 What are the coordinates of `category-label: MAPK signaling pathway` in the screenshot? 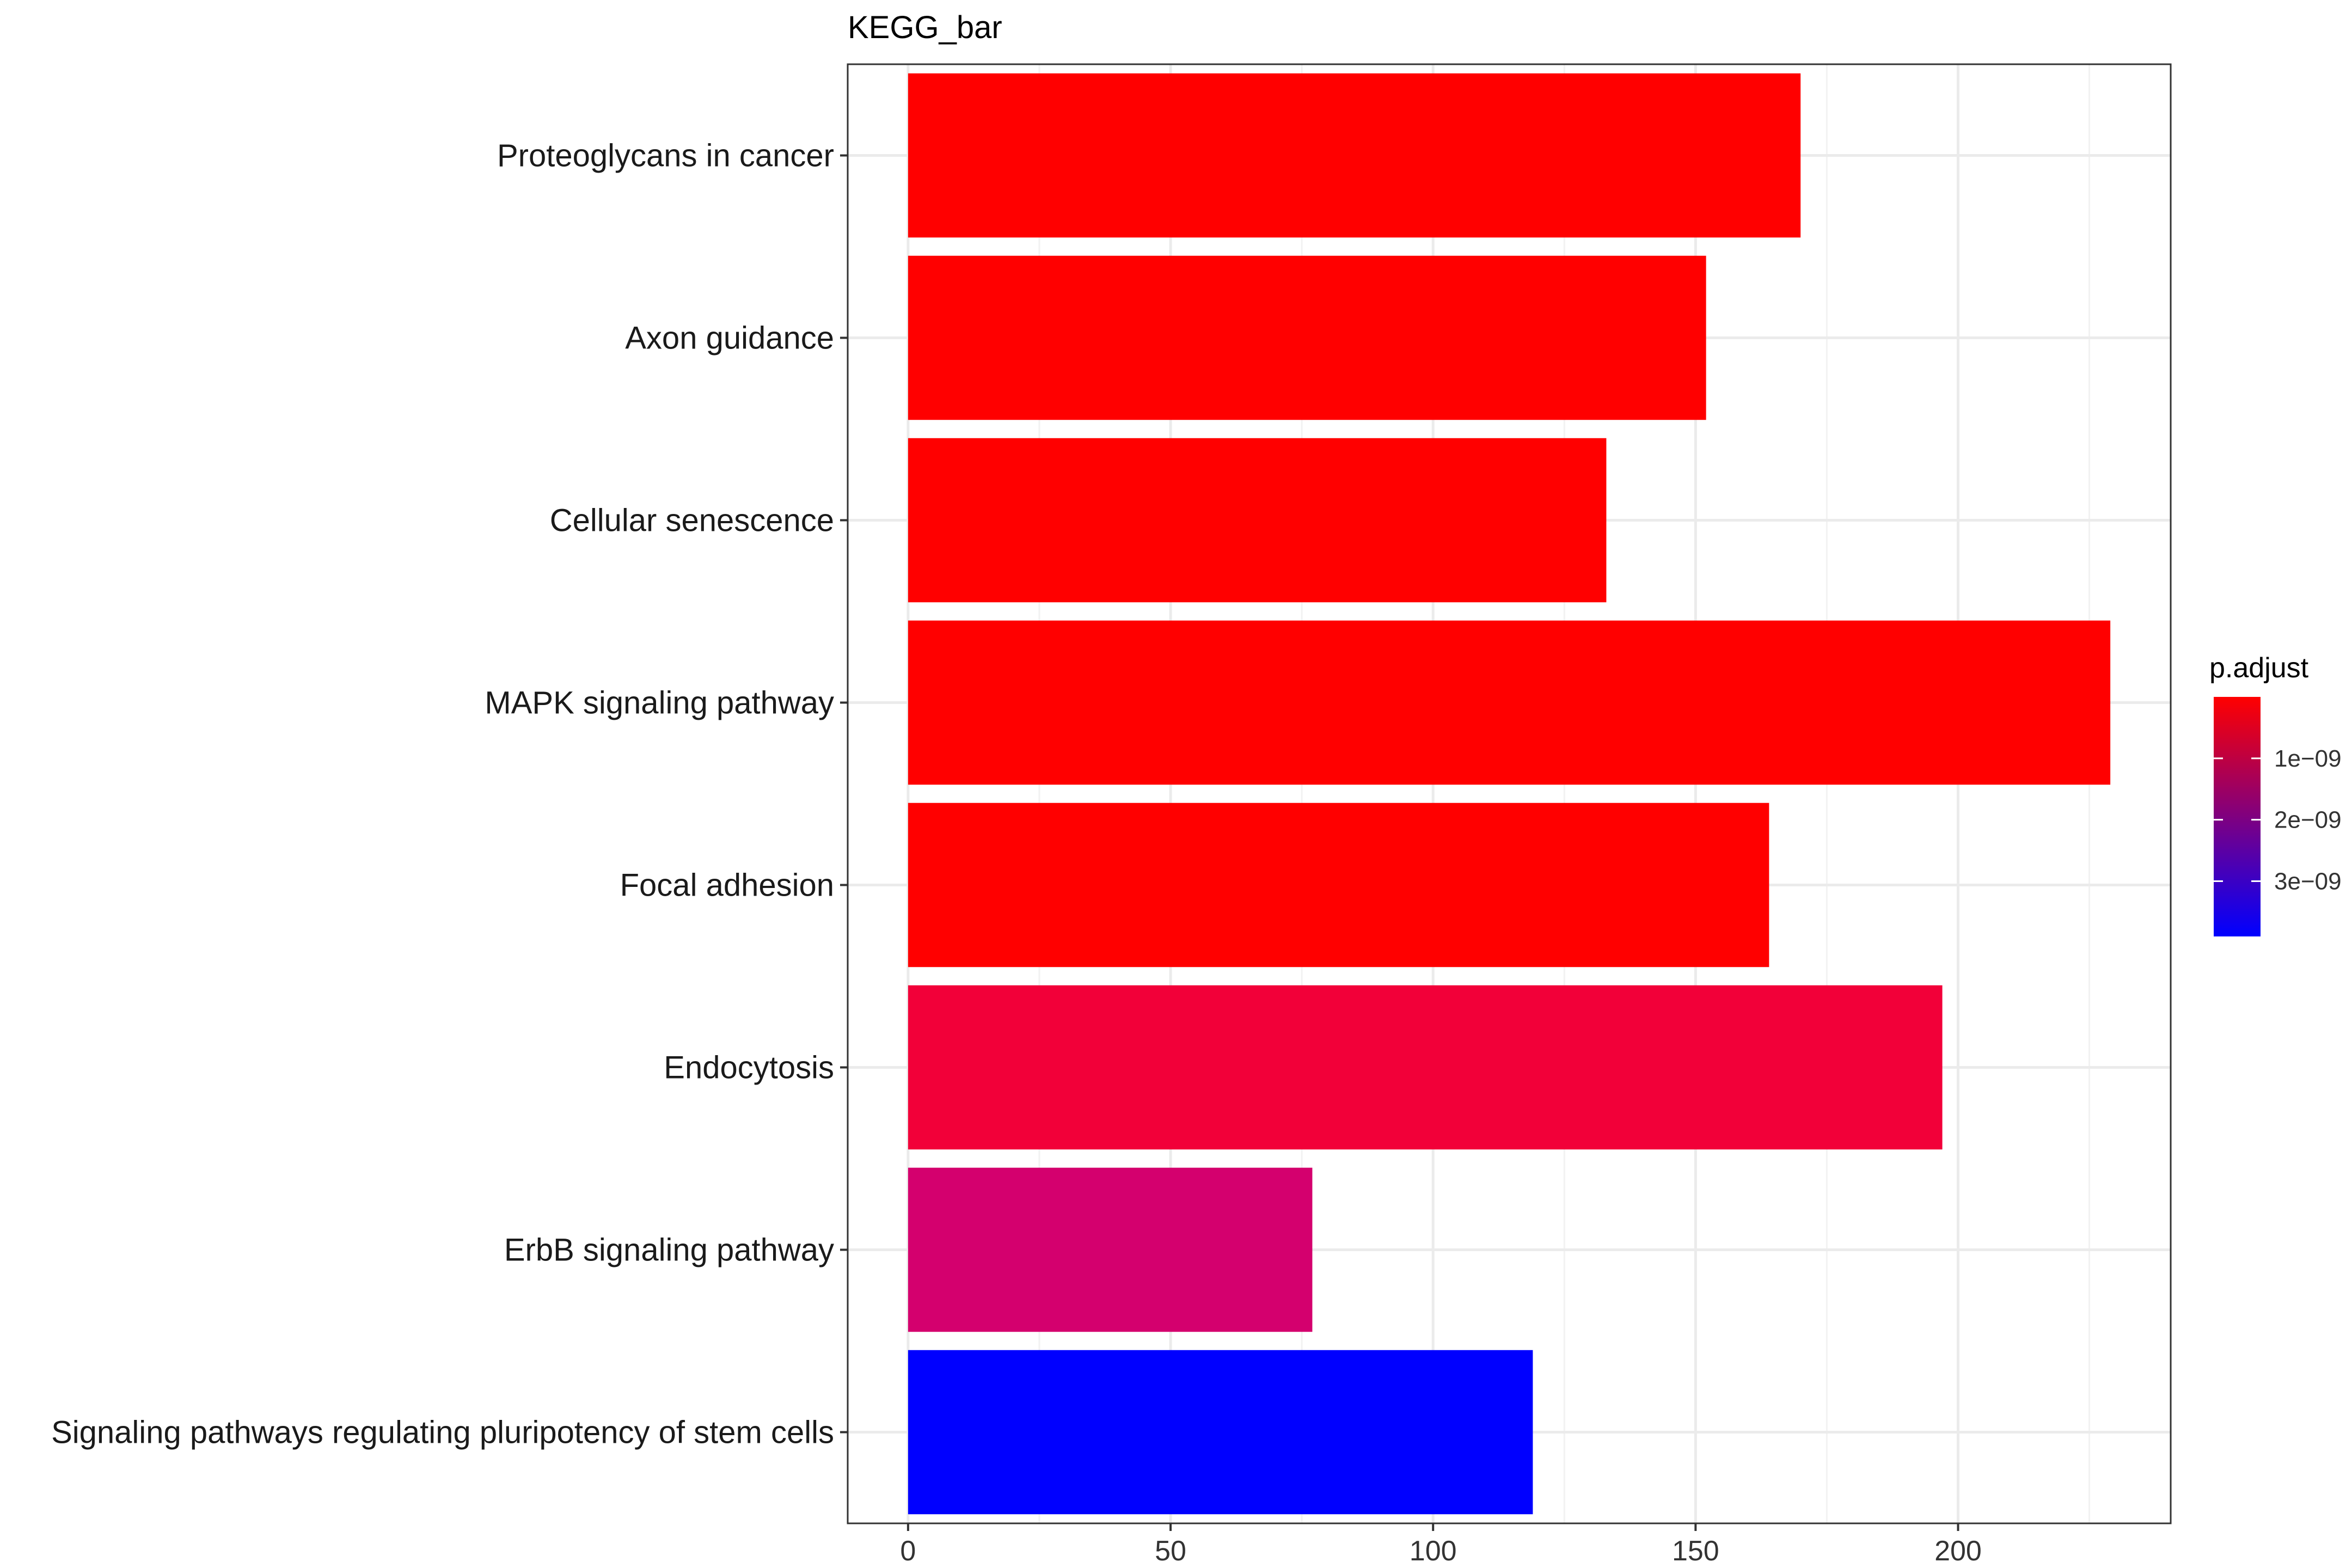 It's located at (659, 703).